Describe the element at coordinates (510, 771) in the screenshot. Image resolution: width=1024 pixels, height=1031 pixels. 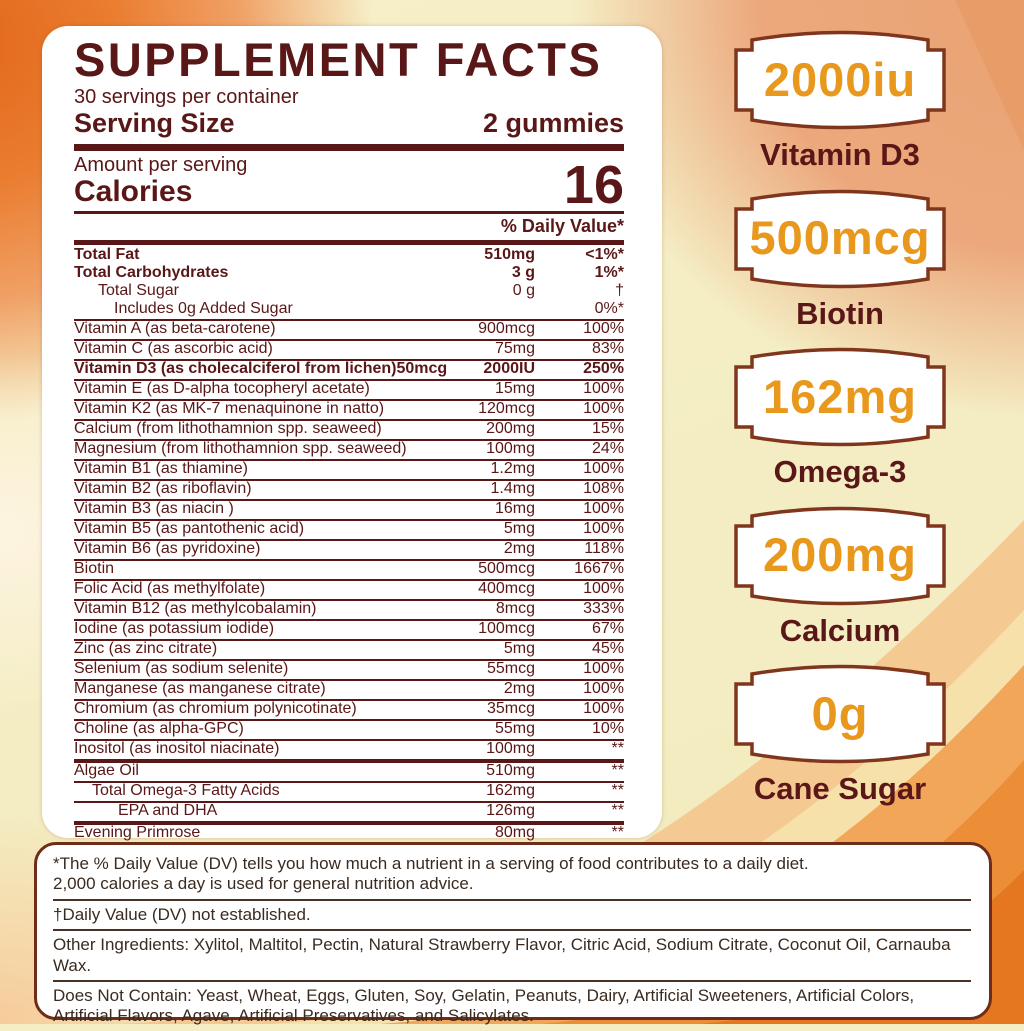
I see `row-amount: 510mg` at that location.